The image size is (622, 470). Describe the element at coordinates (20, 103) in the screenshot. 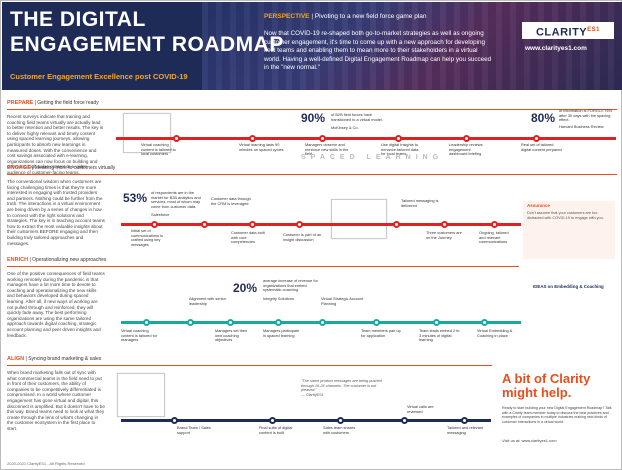

I see `prepare-label: PREPARE` at that location.